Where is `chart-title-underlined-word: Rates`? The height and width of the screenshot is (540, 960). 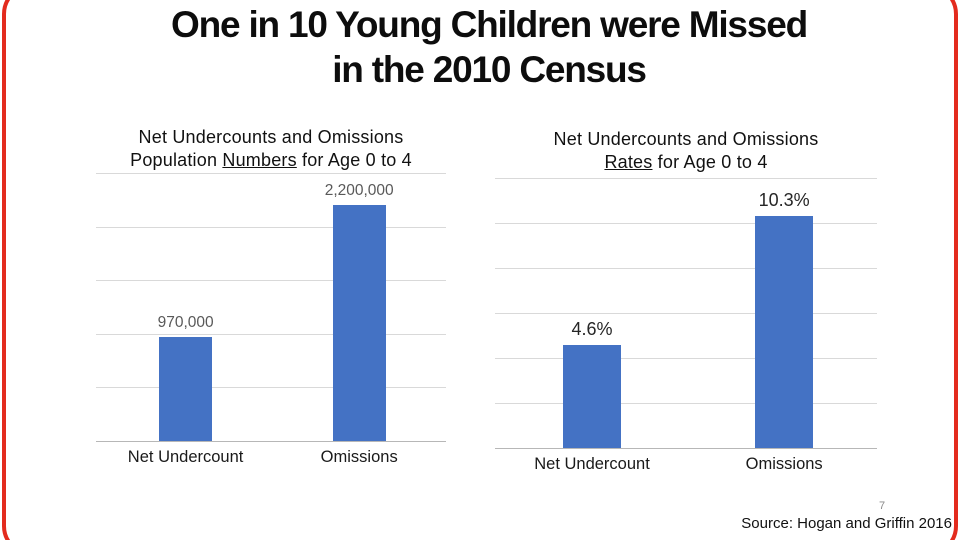
chart-title-underlined-word: Rates is located at coordinates (628, 162).